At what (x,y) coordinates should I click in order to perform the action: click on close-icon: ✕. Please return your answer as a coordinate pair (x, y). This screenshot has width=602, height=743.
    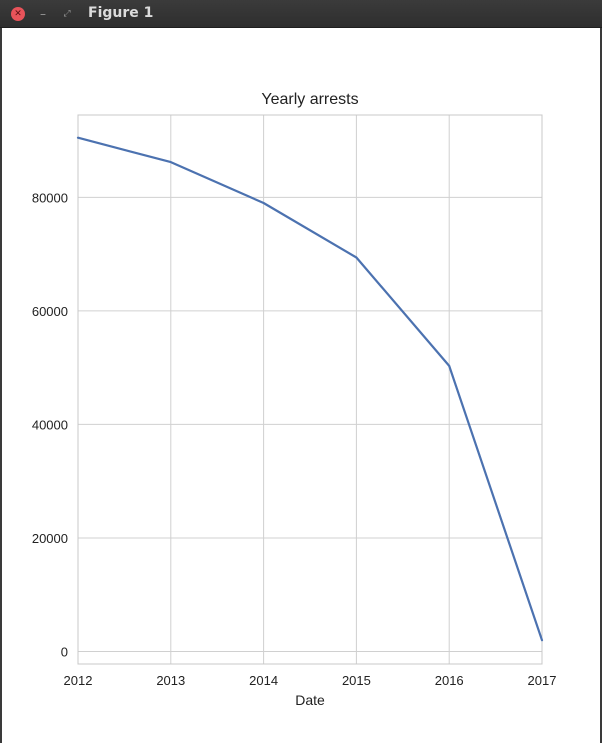
    Looking at the image, I should click on (18, 14).